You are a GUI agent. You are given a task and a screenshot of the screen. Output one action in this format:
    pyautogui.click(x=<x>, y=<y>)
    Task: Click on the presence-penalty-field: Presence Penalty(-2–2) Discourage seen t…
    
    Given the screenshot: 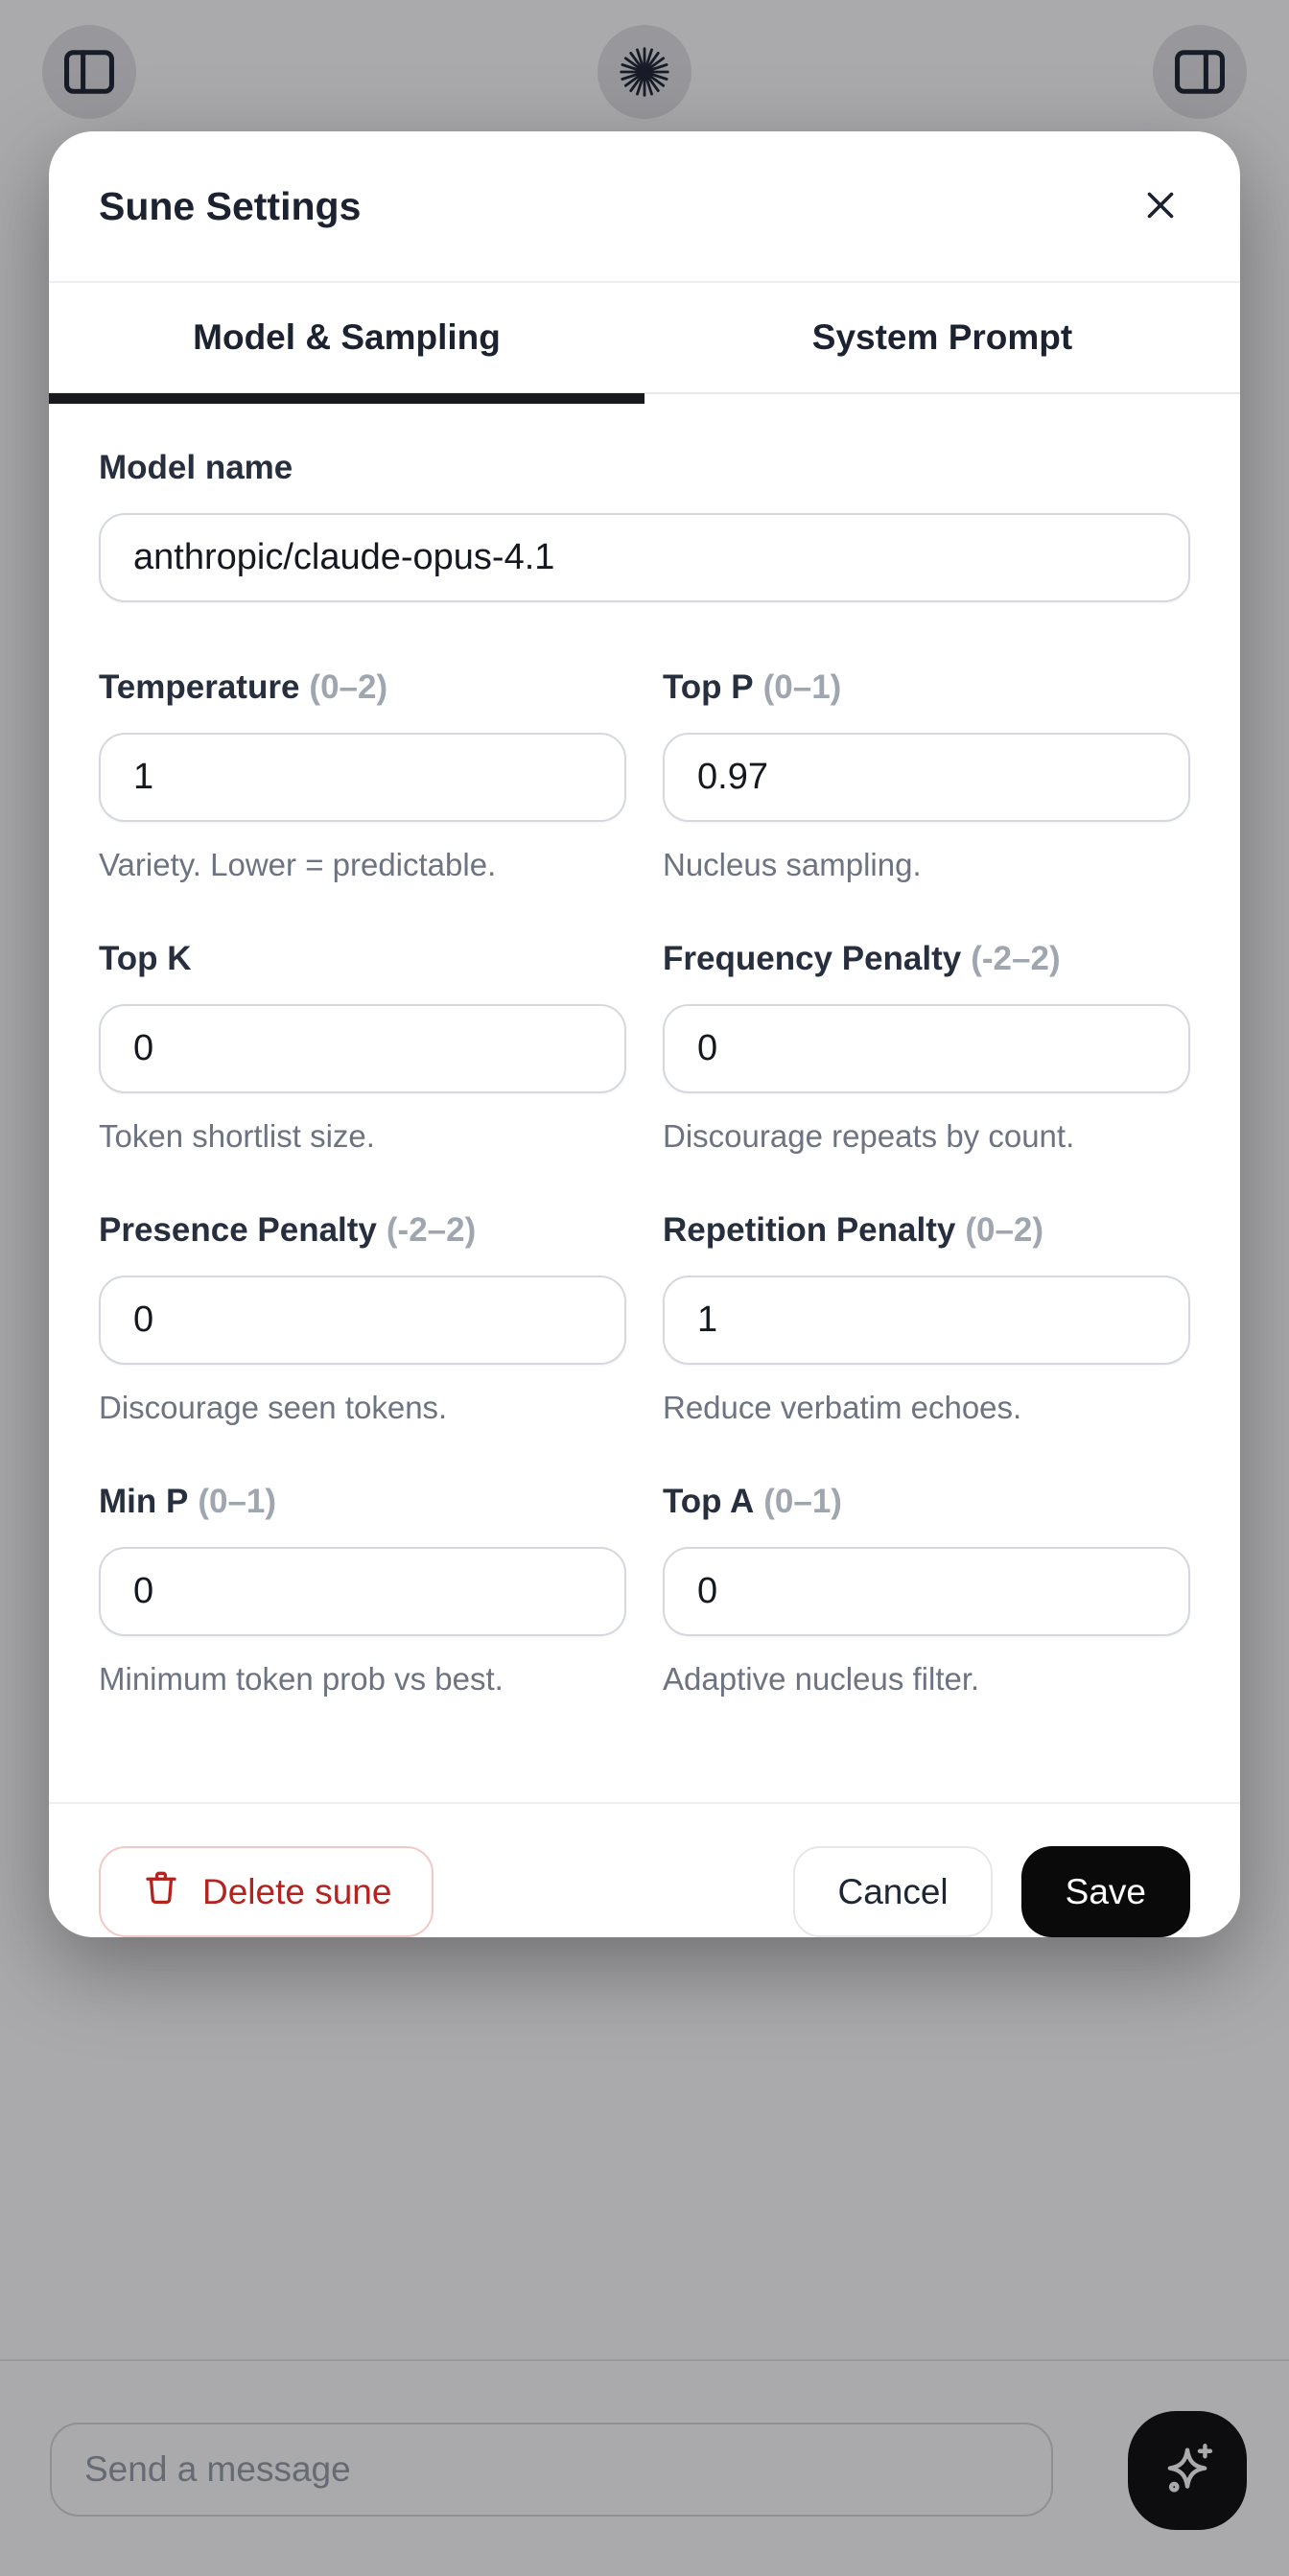 What is the action you would take?
    pyautogui.click(x=362, y=1318)
    